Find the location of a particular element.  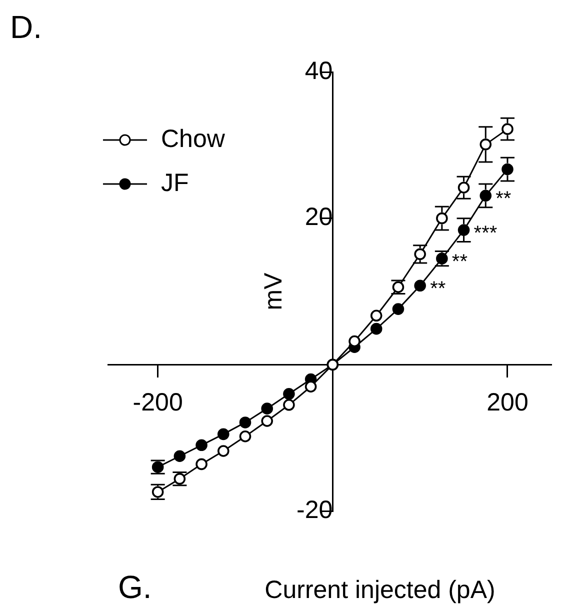

legend-label: Chow is located at coordinates (193, 138).